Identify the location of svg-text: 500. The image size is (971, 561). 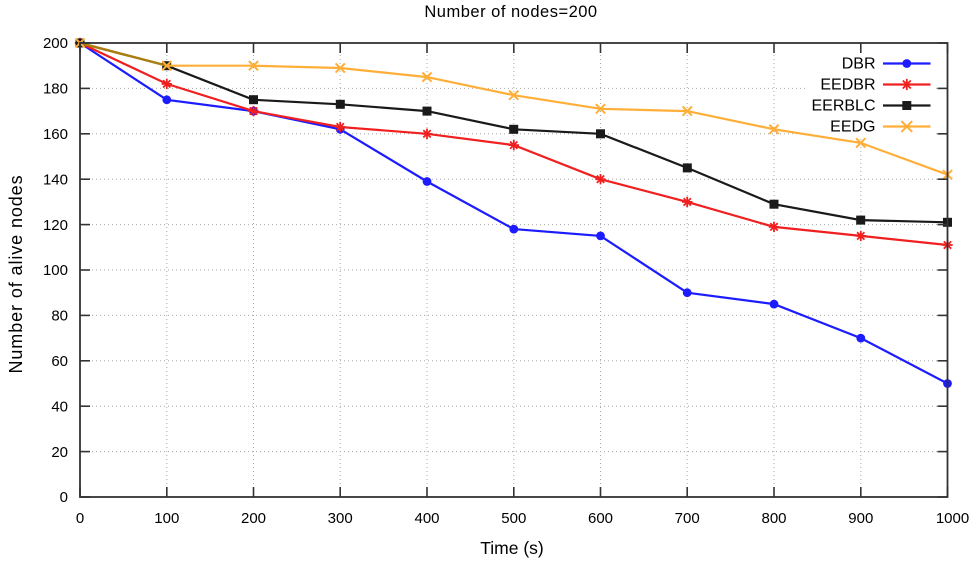
(513, 518).